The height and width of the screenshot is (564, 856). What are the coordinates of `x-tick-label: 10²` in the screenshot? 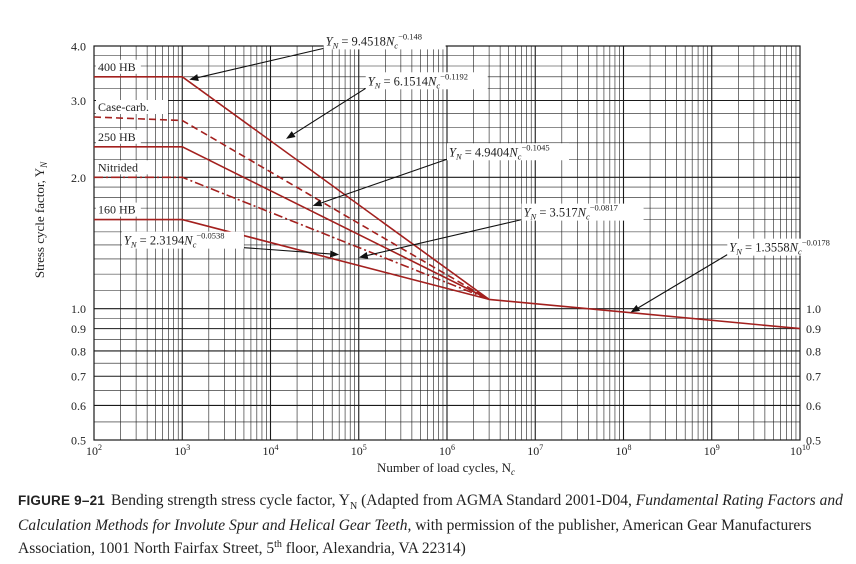 It's located at (94, 450).